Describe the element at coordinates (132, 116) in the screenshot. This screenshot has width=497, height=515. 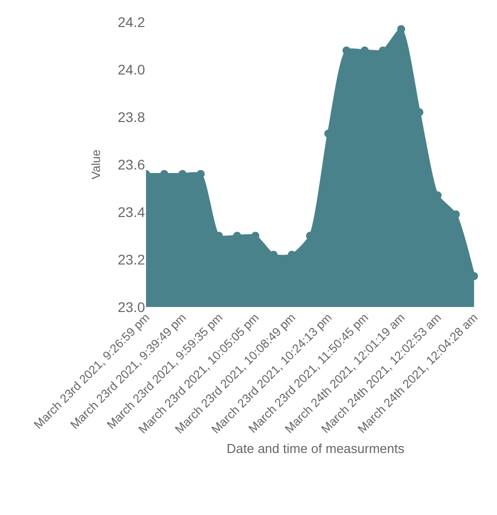
I see `y-tick-label: 23.8` at that location.